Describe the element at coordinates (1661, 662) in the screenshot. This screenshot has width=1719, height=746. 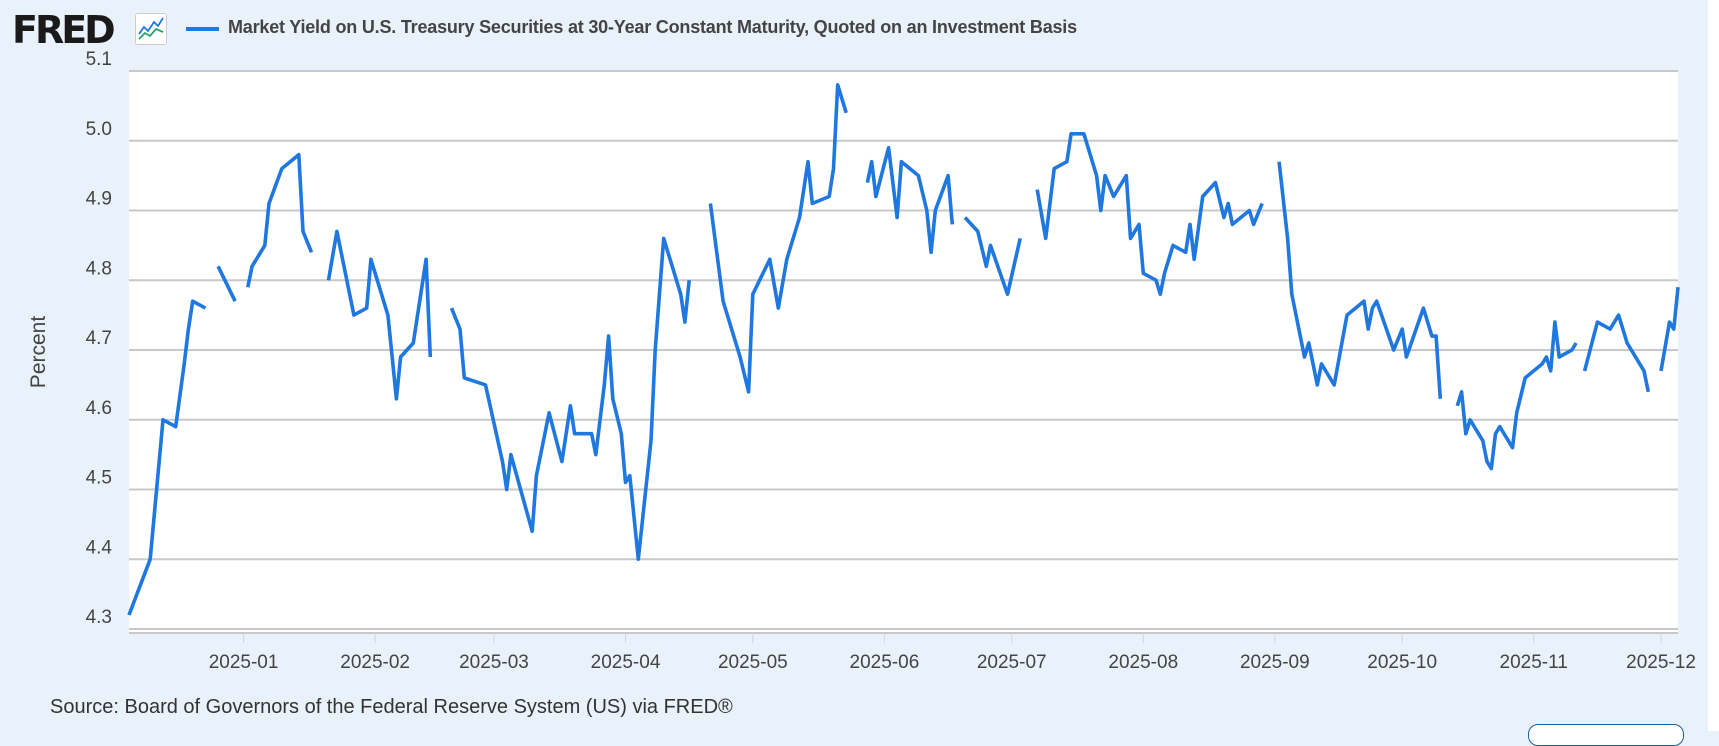
I see `x-tick-label: 2025-12` at that location.